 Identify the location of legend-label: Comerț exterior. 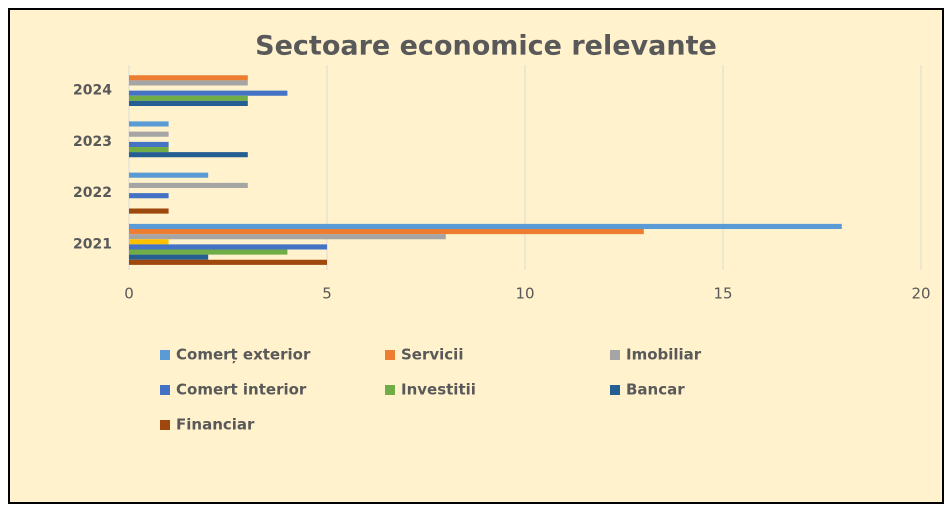
(243, 355).